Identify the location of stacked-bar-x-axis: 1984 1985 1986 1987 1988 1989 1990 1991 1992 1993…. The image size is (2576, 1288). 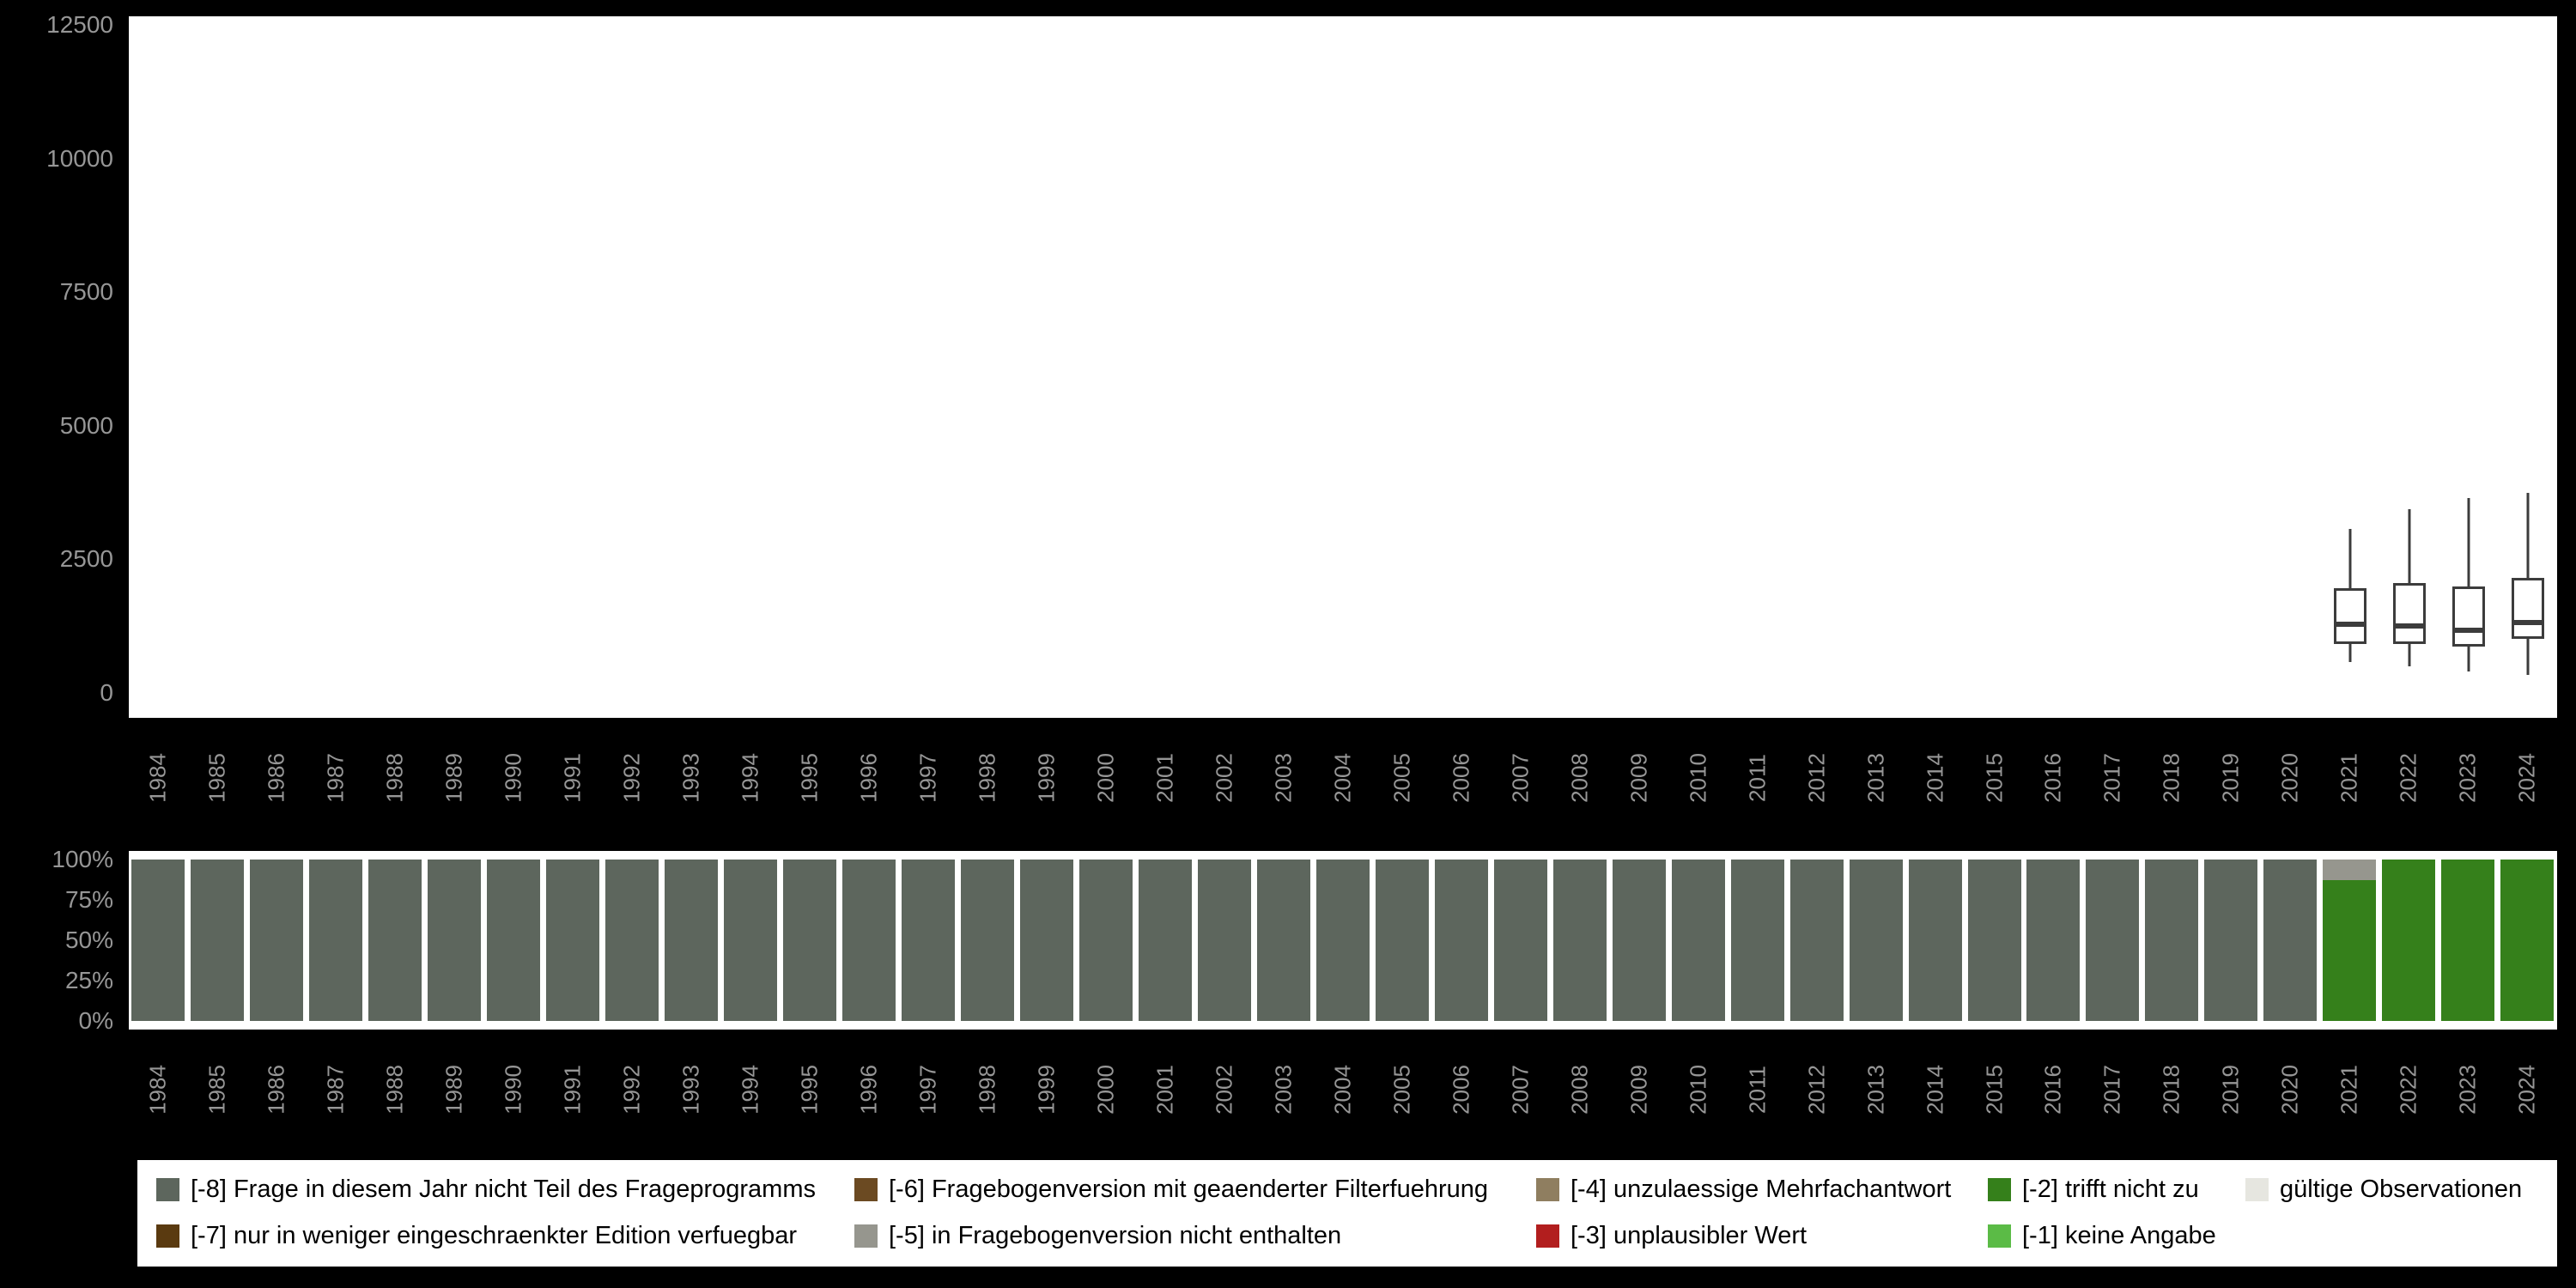
(1343, 1089).